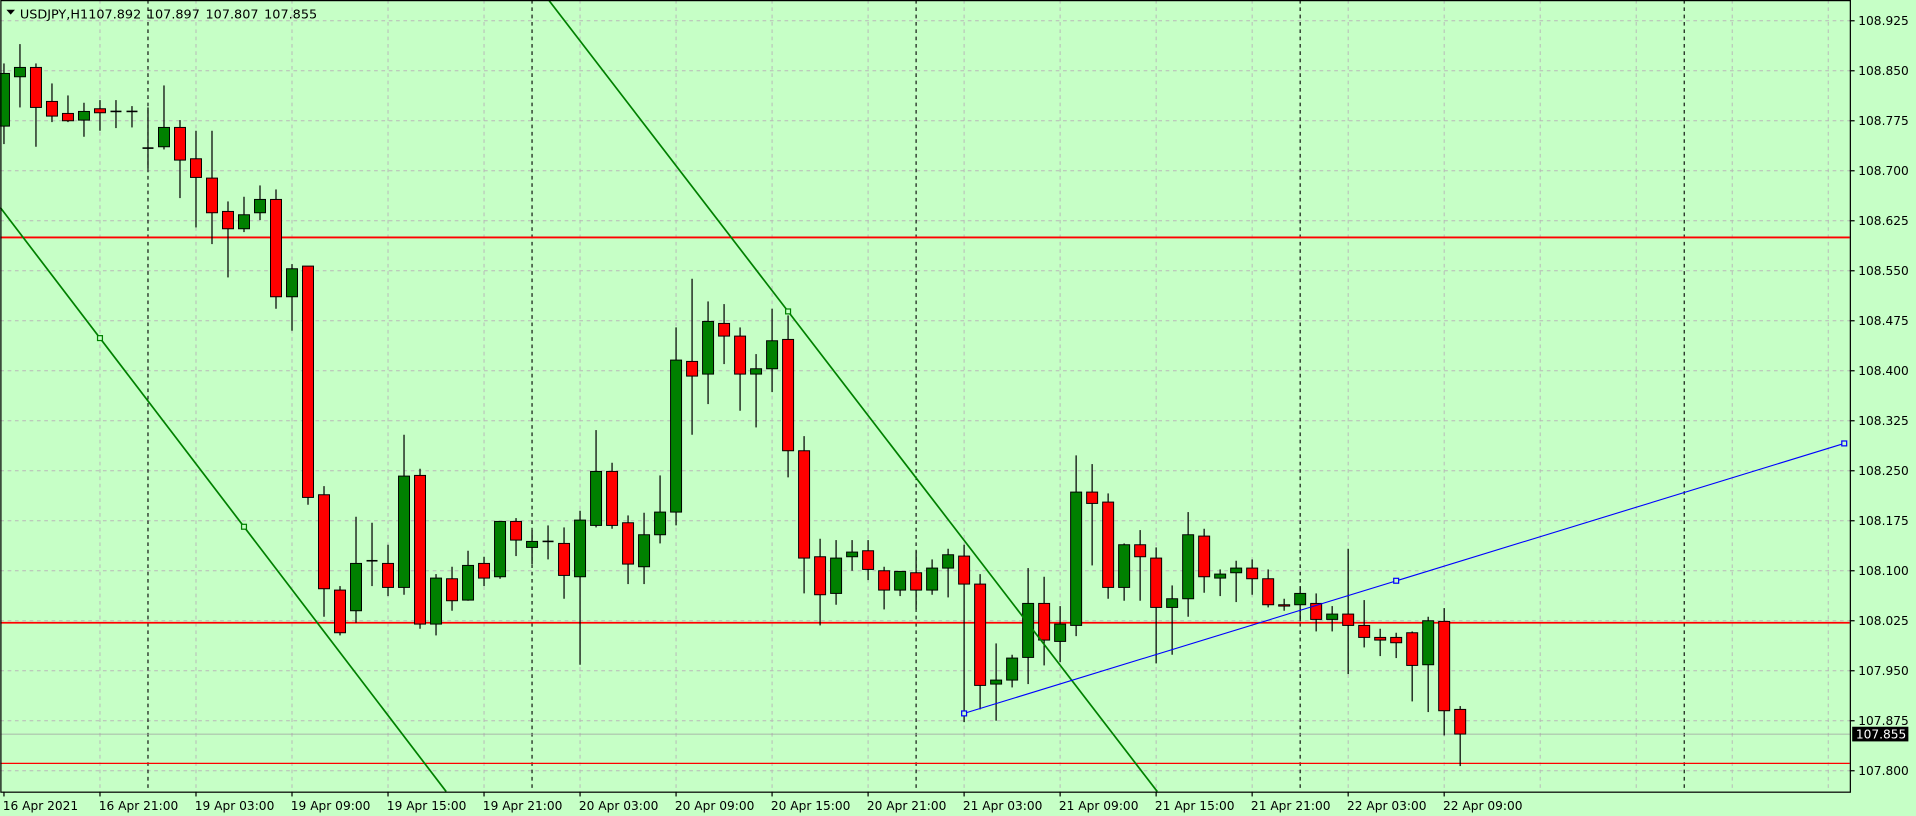 This screenshot has height=816, width=1916. What do you see at coordinates (232, 14) in the screenshot?
I see `low-value: 107.807` at bounding box center [232, 14].